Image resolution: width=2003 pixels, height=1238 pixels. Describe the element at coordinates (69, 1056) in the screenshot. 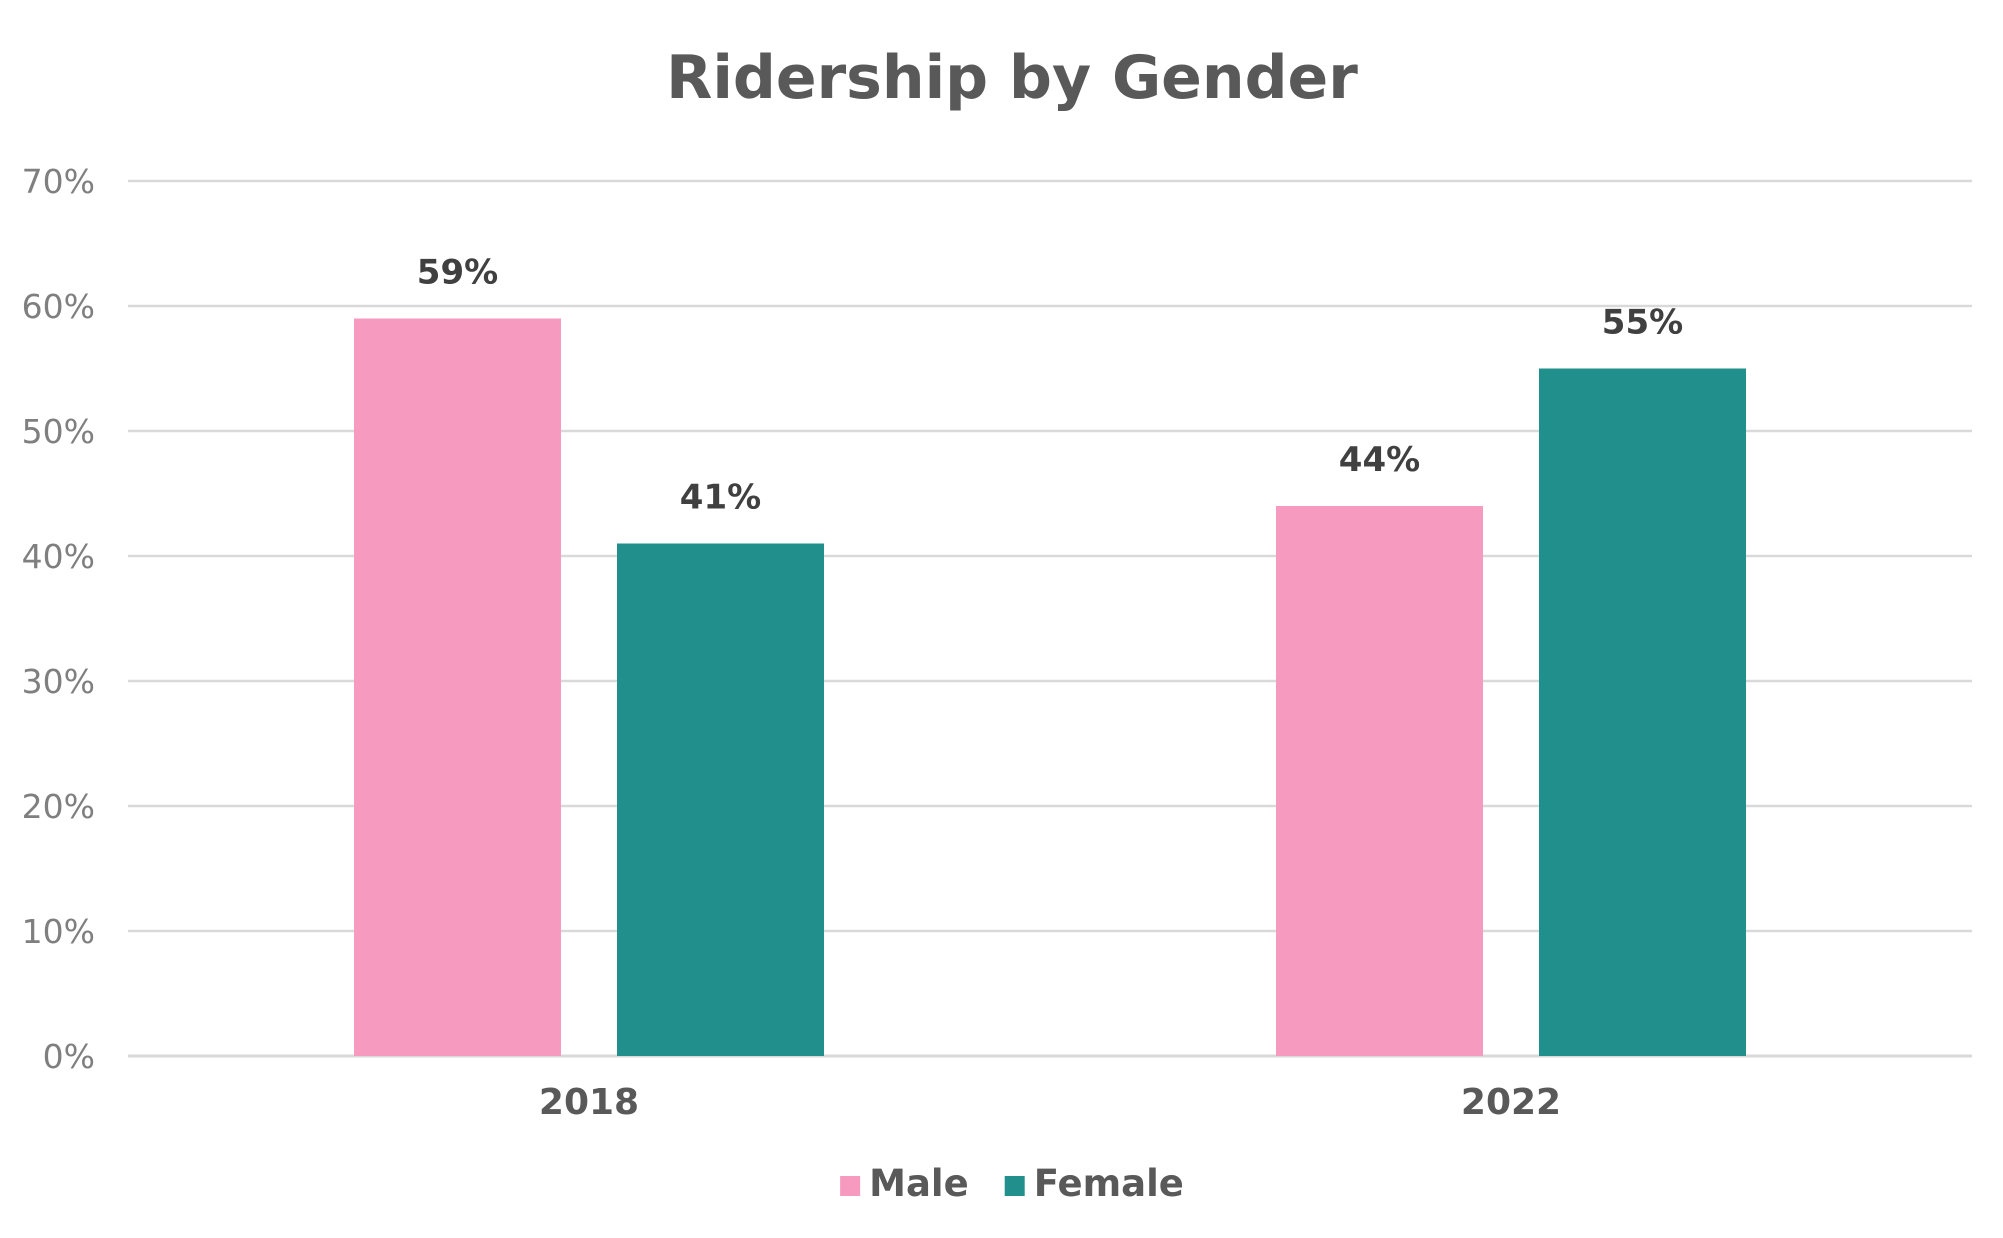

I see `y-tick-label: 0%` at that location.